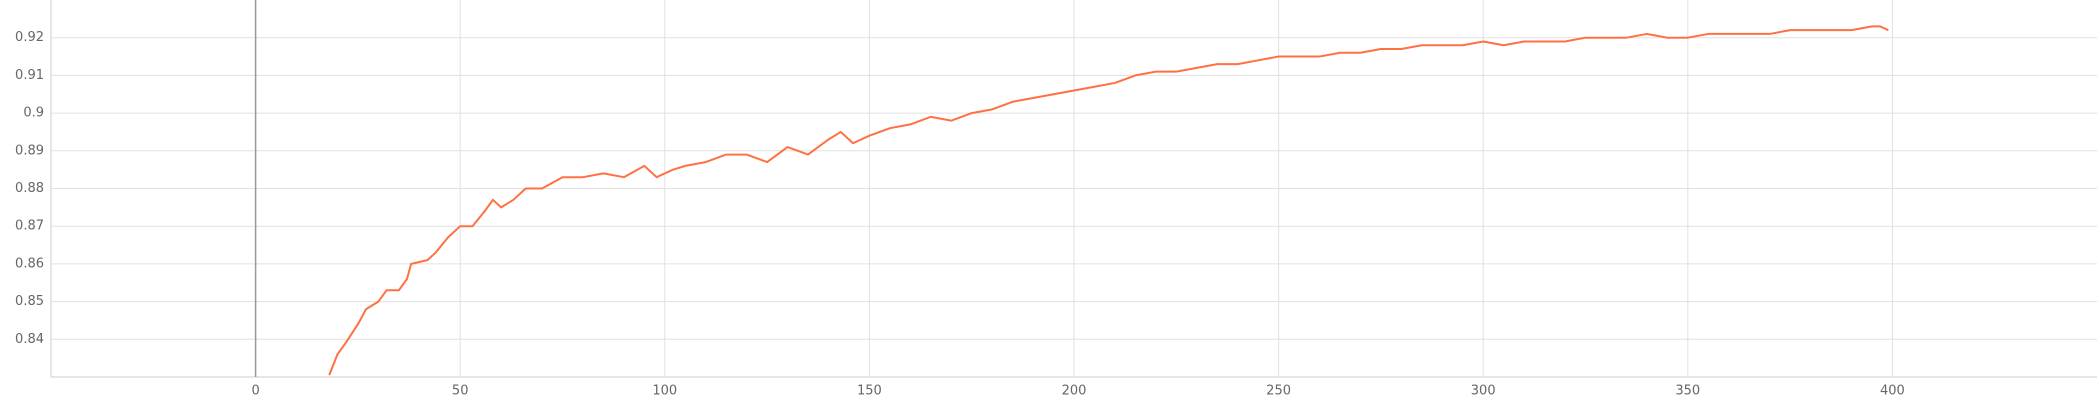  Describe the element at coordinates (255, 391) in the screenshot. I see `x-tick-label: 0` at that location.